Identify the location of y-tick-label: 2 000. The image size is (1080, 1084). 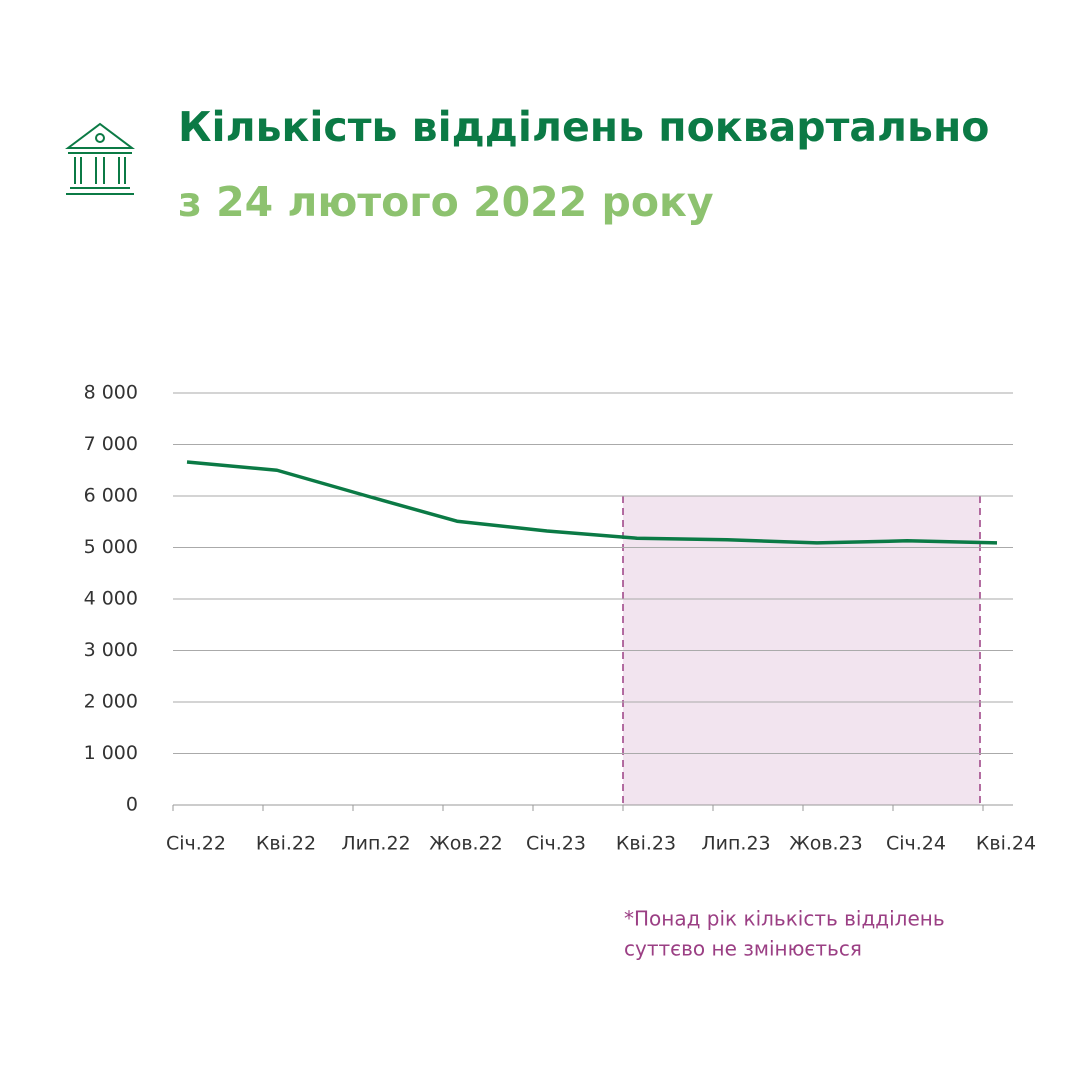
(111, 702).